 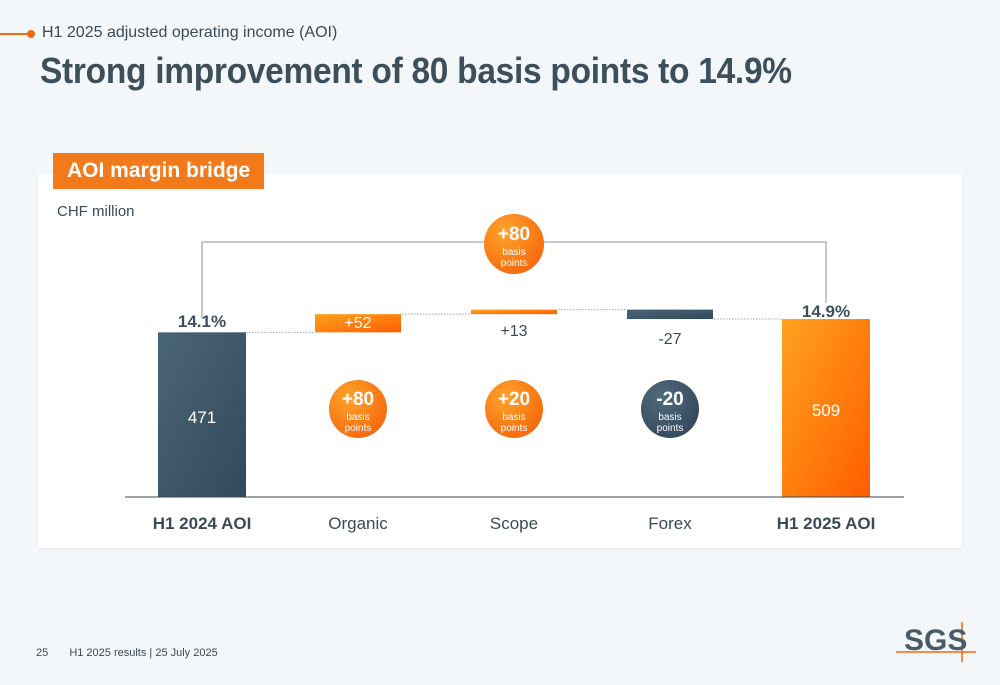 What do you see at coordinates (15, 34) in the screenshot?
I see `accent-line` at bounding box center [15, 34].